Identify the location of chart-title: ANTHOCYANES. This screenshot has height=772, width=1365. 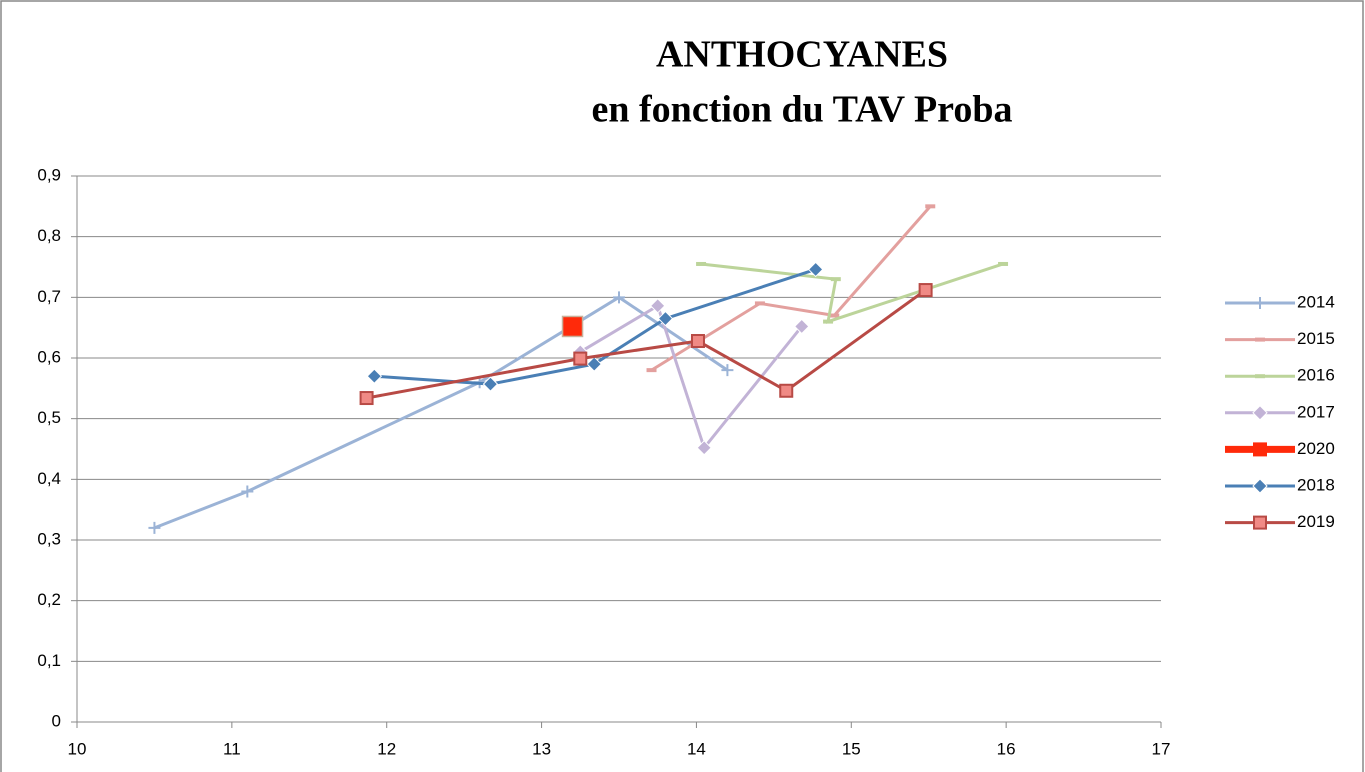
(802, 55).